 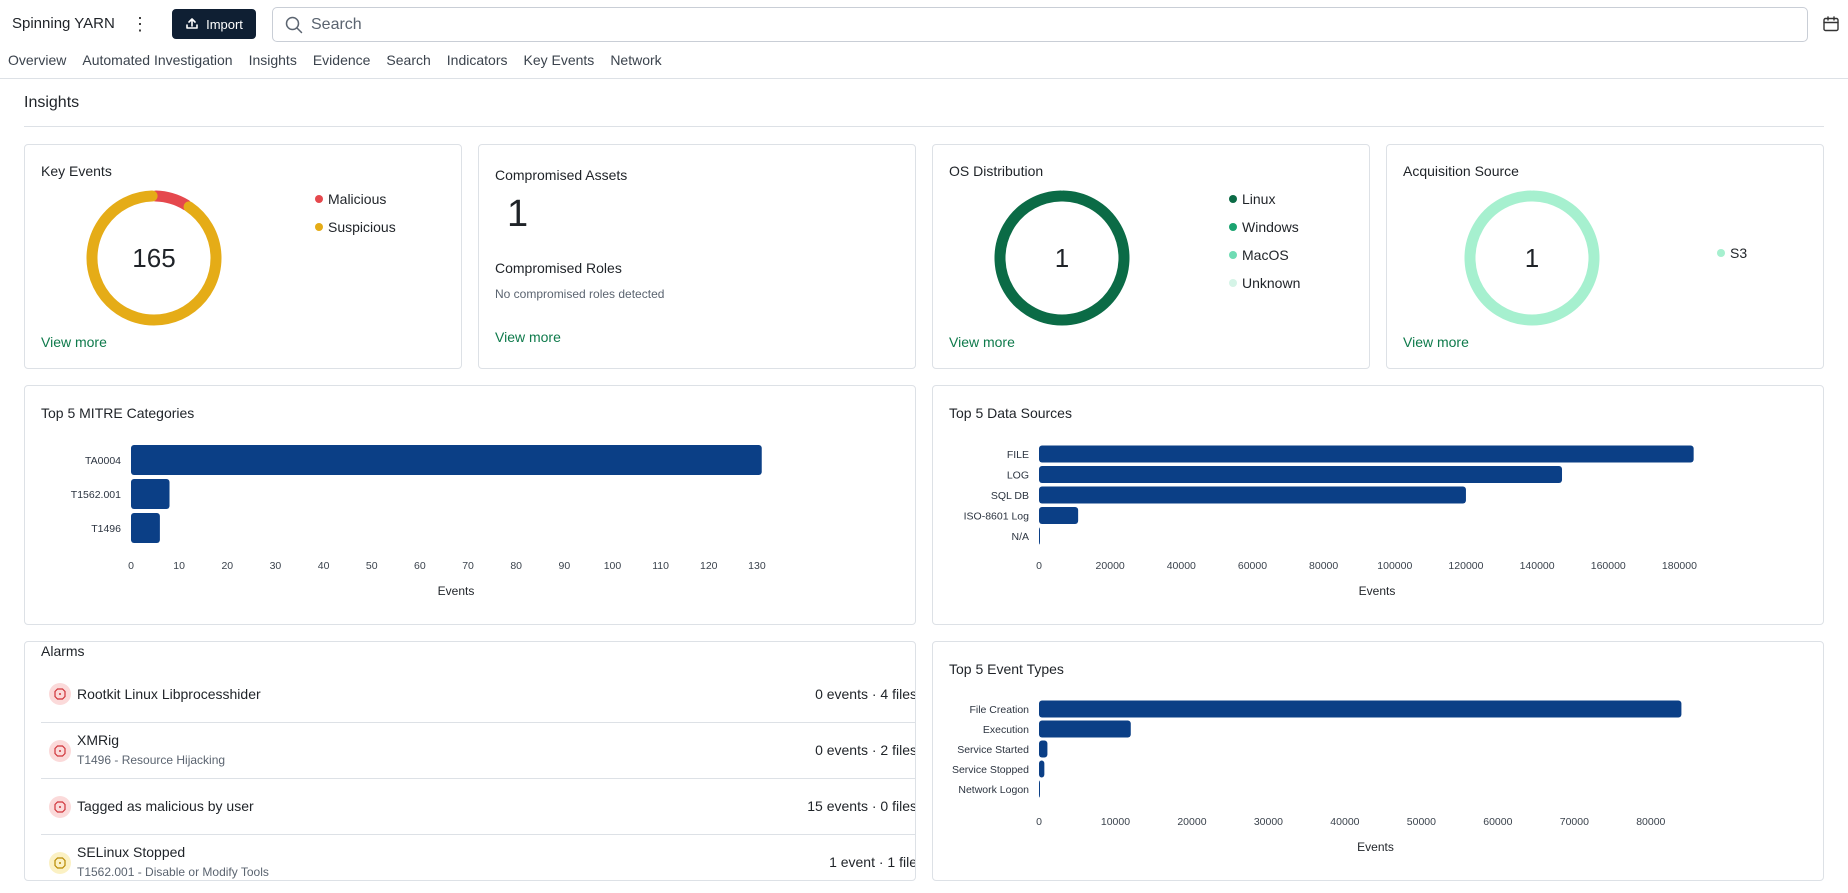 What do you see at coordinates (96, 495) in the screenshot?
I see `category-label: T1562.001` at bounding box center [96, 495].